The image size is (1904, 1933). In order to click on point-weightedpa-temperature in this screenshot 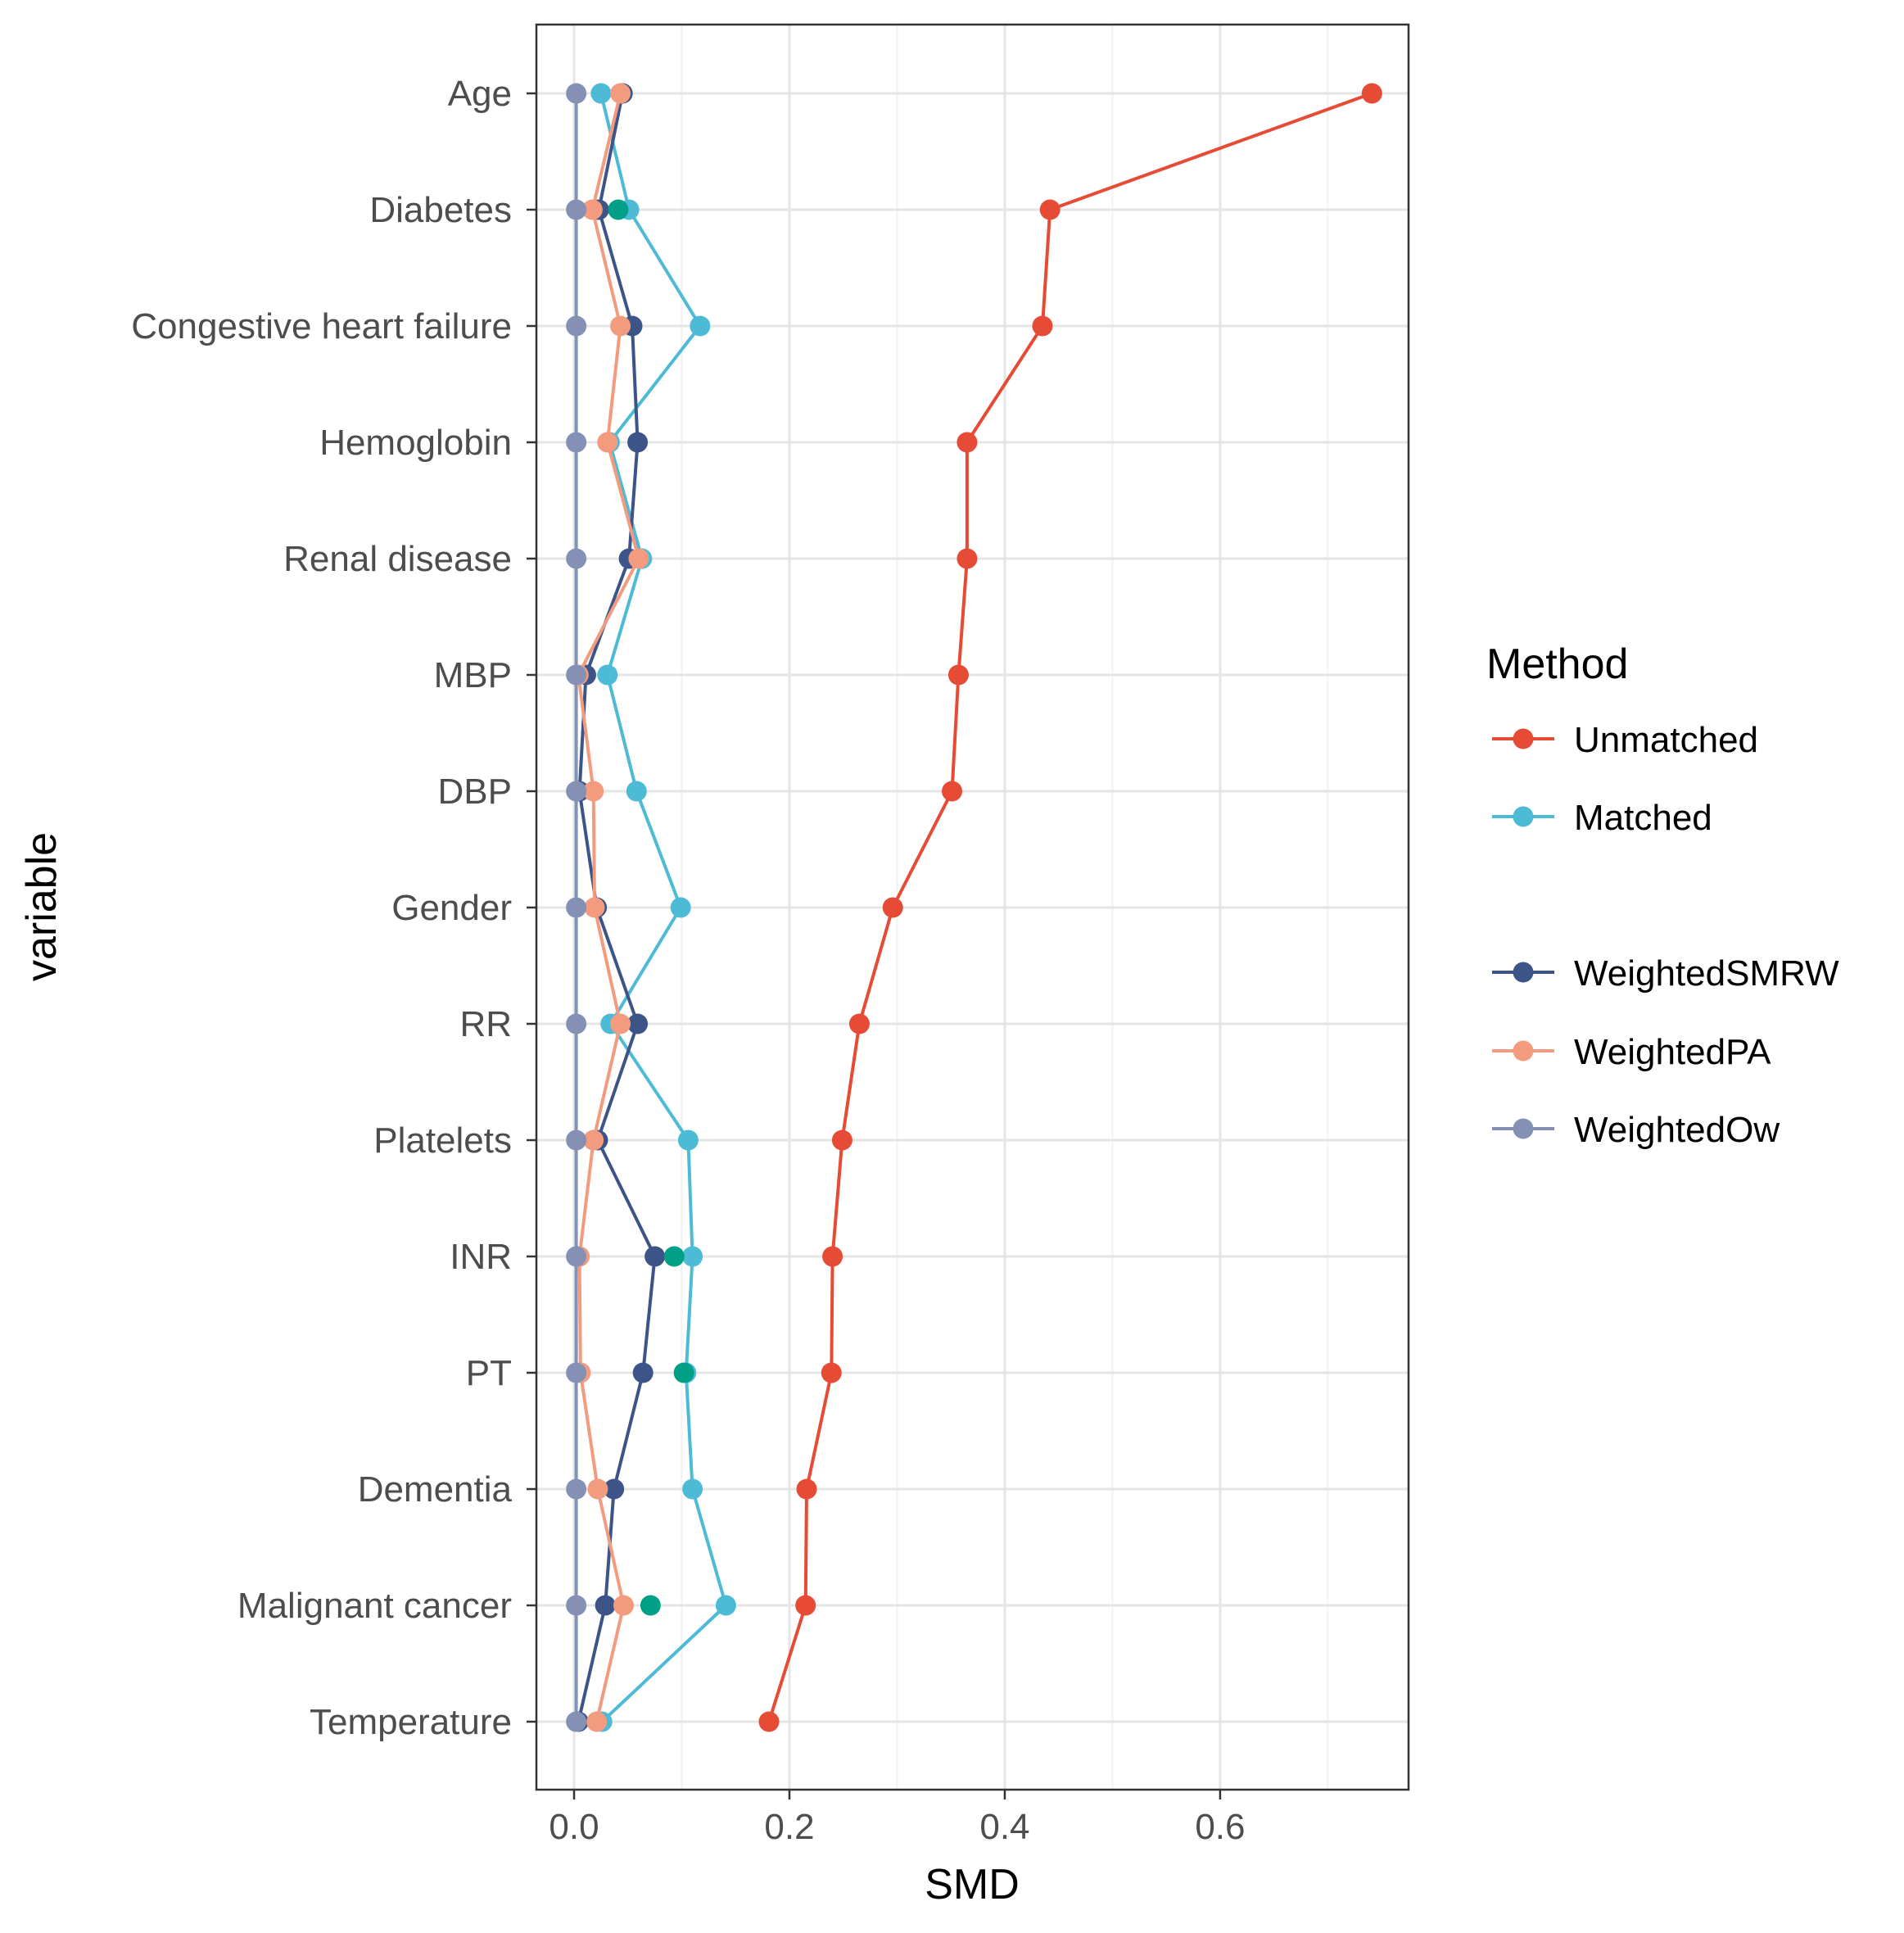, I will do `click(597, 1722)`.